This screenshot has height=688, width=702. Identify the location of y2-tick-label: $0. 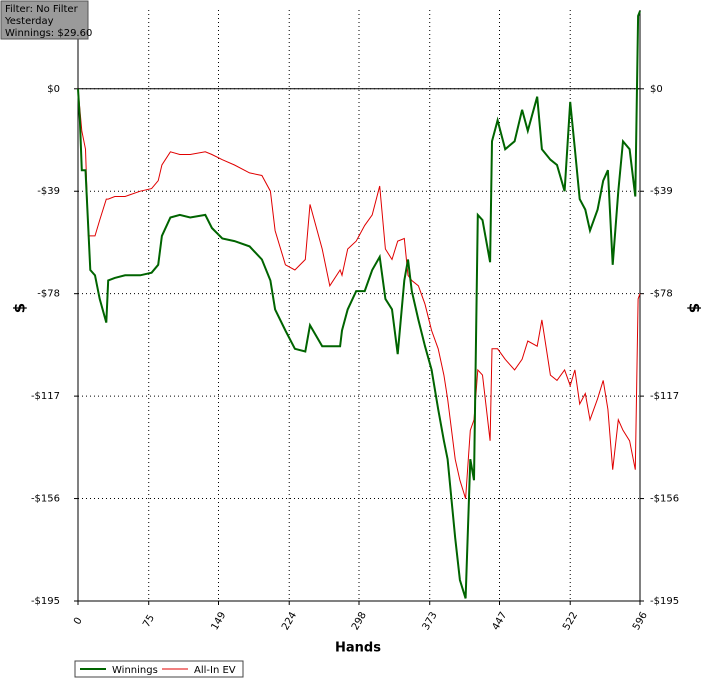
(656, 89).